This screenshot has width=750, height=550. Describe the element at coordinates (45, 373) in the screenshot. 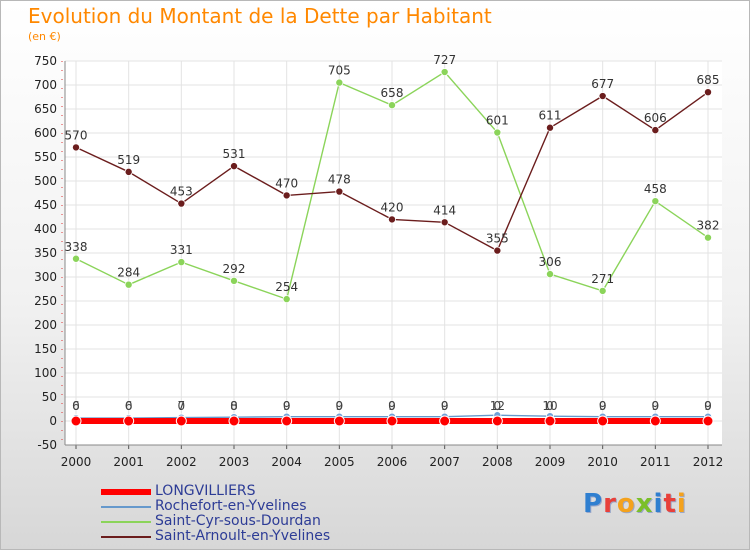

I see `y-tick-label: 100` at that location.